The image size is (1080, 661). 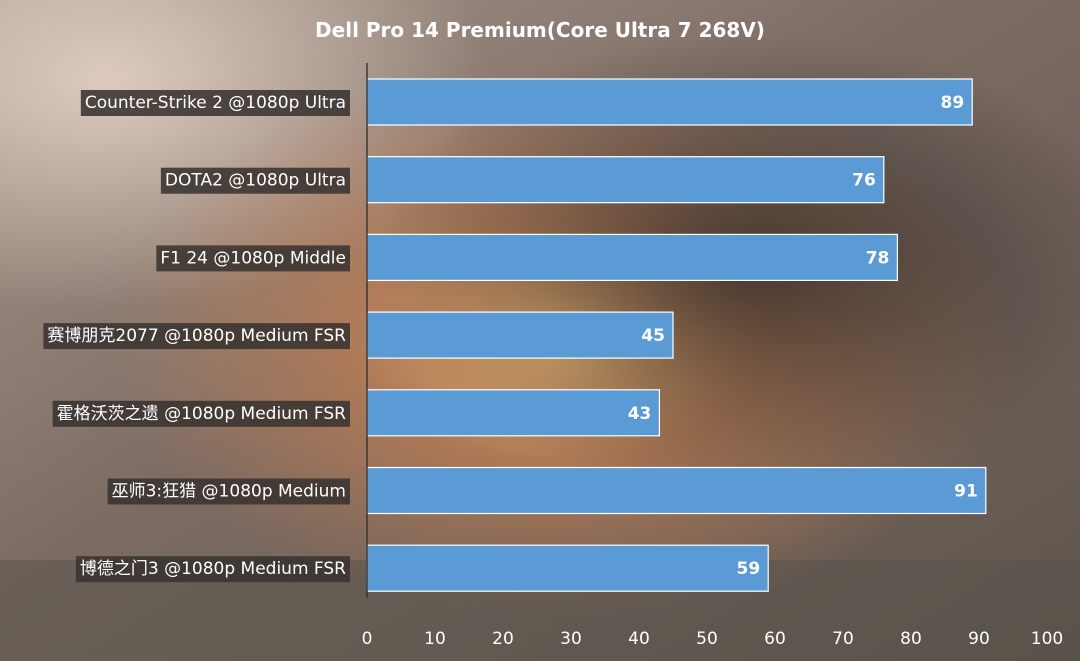 What do you see at coordinates (979, 639) in the screenshot?
I see `x-tick-label-90: 90` at bounding box center [979, 639].